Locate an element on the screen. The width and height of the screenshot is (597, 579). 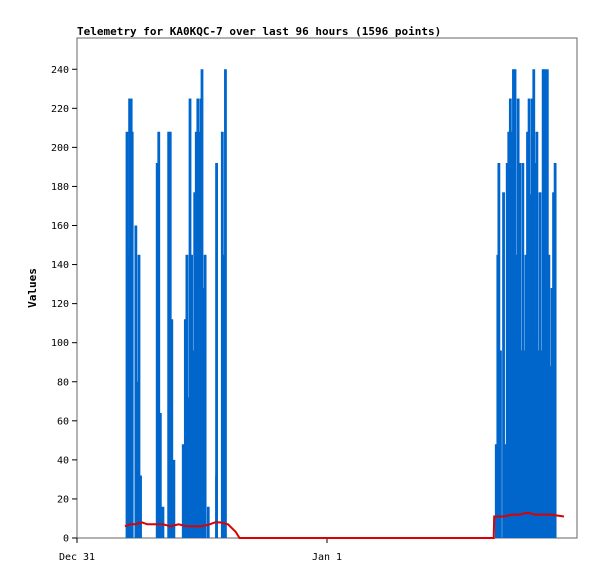
telemetry-line is located at coordinates (344, 525).